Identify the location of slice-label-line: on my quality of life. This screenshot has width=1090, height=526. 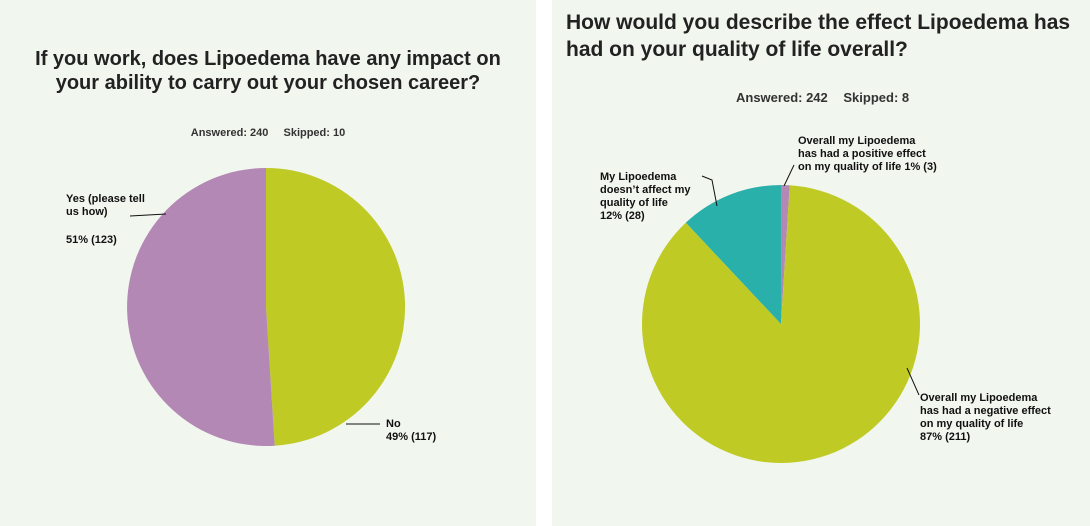
(971, 424).